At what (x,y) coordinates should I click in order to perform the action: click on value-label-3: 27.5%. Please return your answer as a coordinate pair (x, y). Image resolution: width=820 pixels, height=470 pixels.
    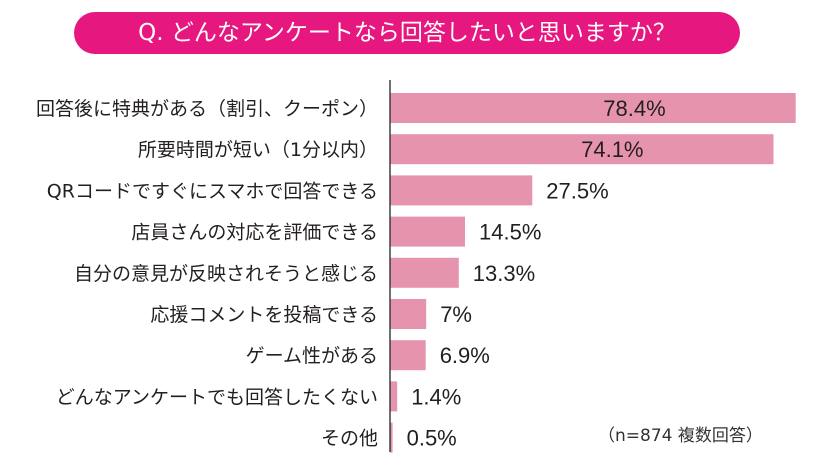
    Looking at the image, I should click on (577, 190).